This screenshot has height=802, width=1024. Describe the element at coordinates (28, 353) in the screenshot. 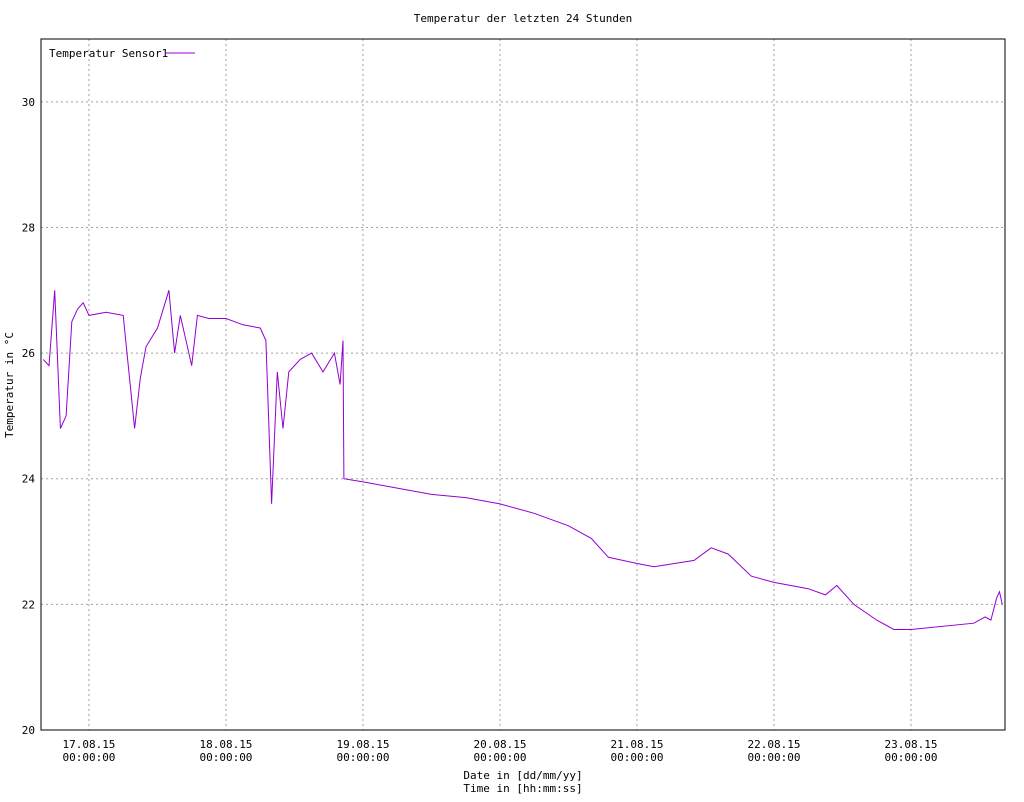

I see `y-tick-label: 26` at that location.